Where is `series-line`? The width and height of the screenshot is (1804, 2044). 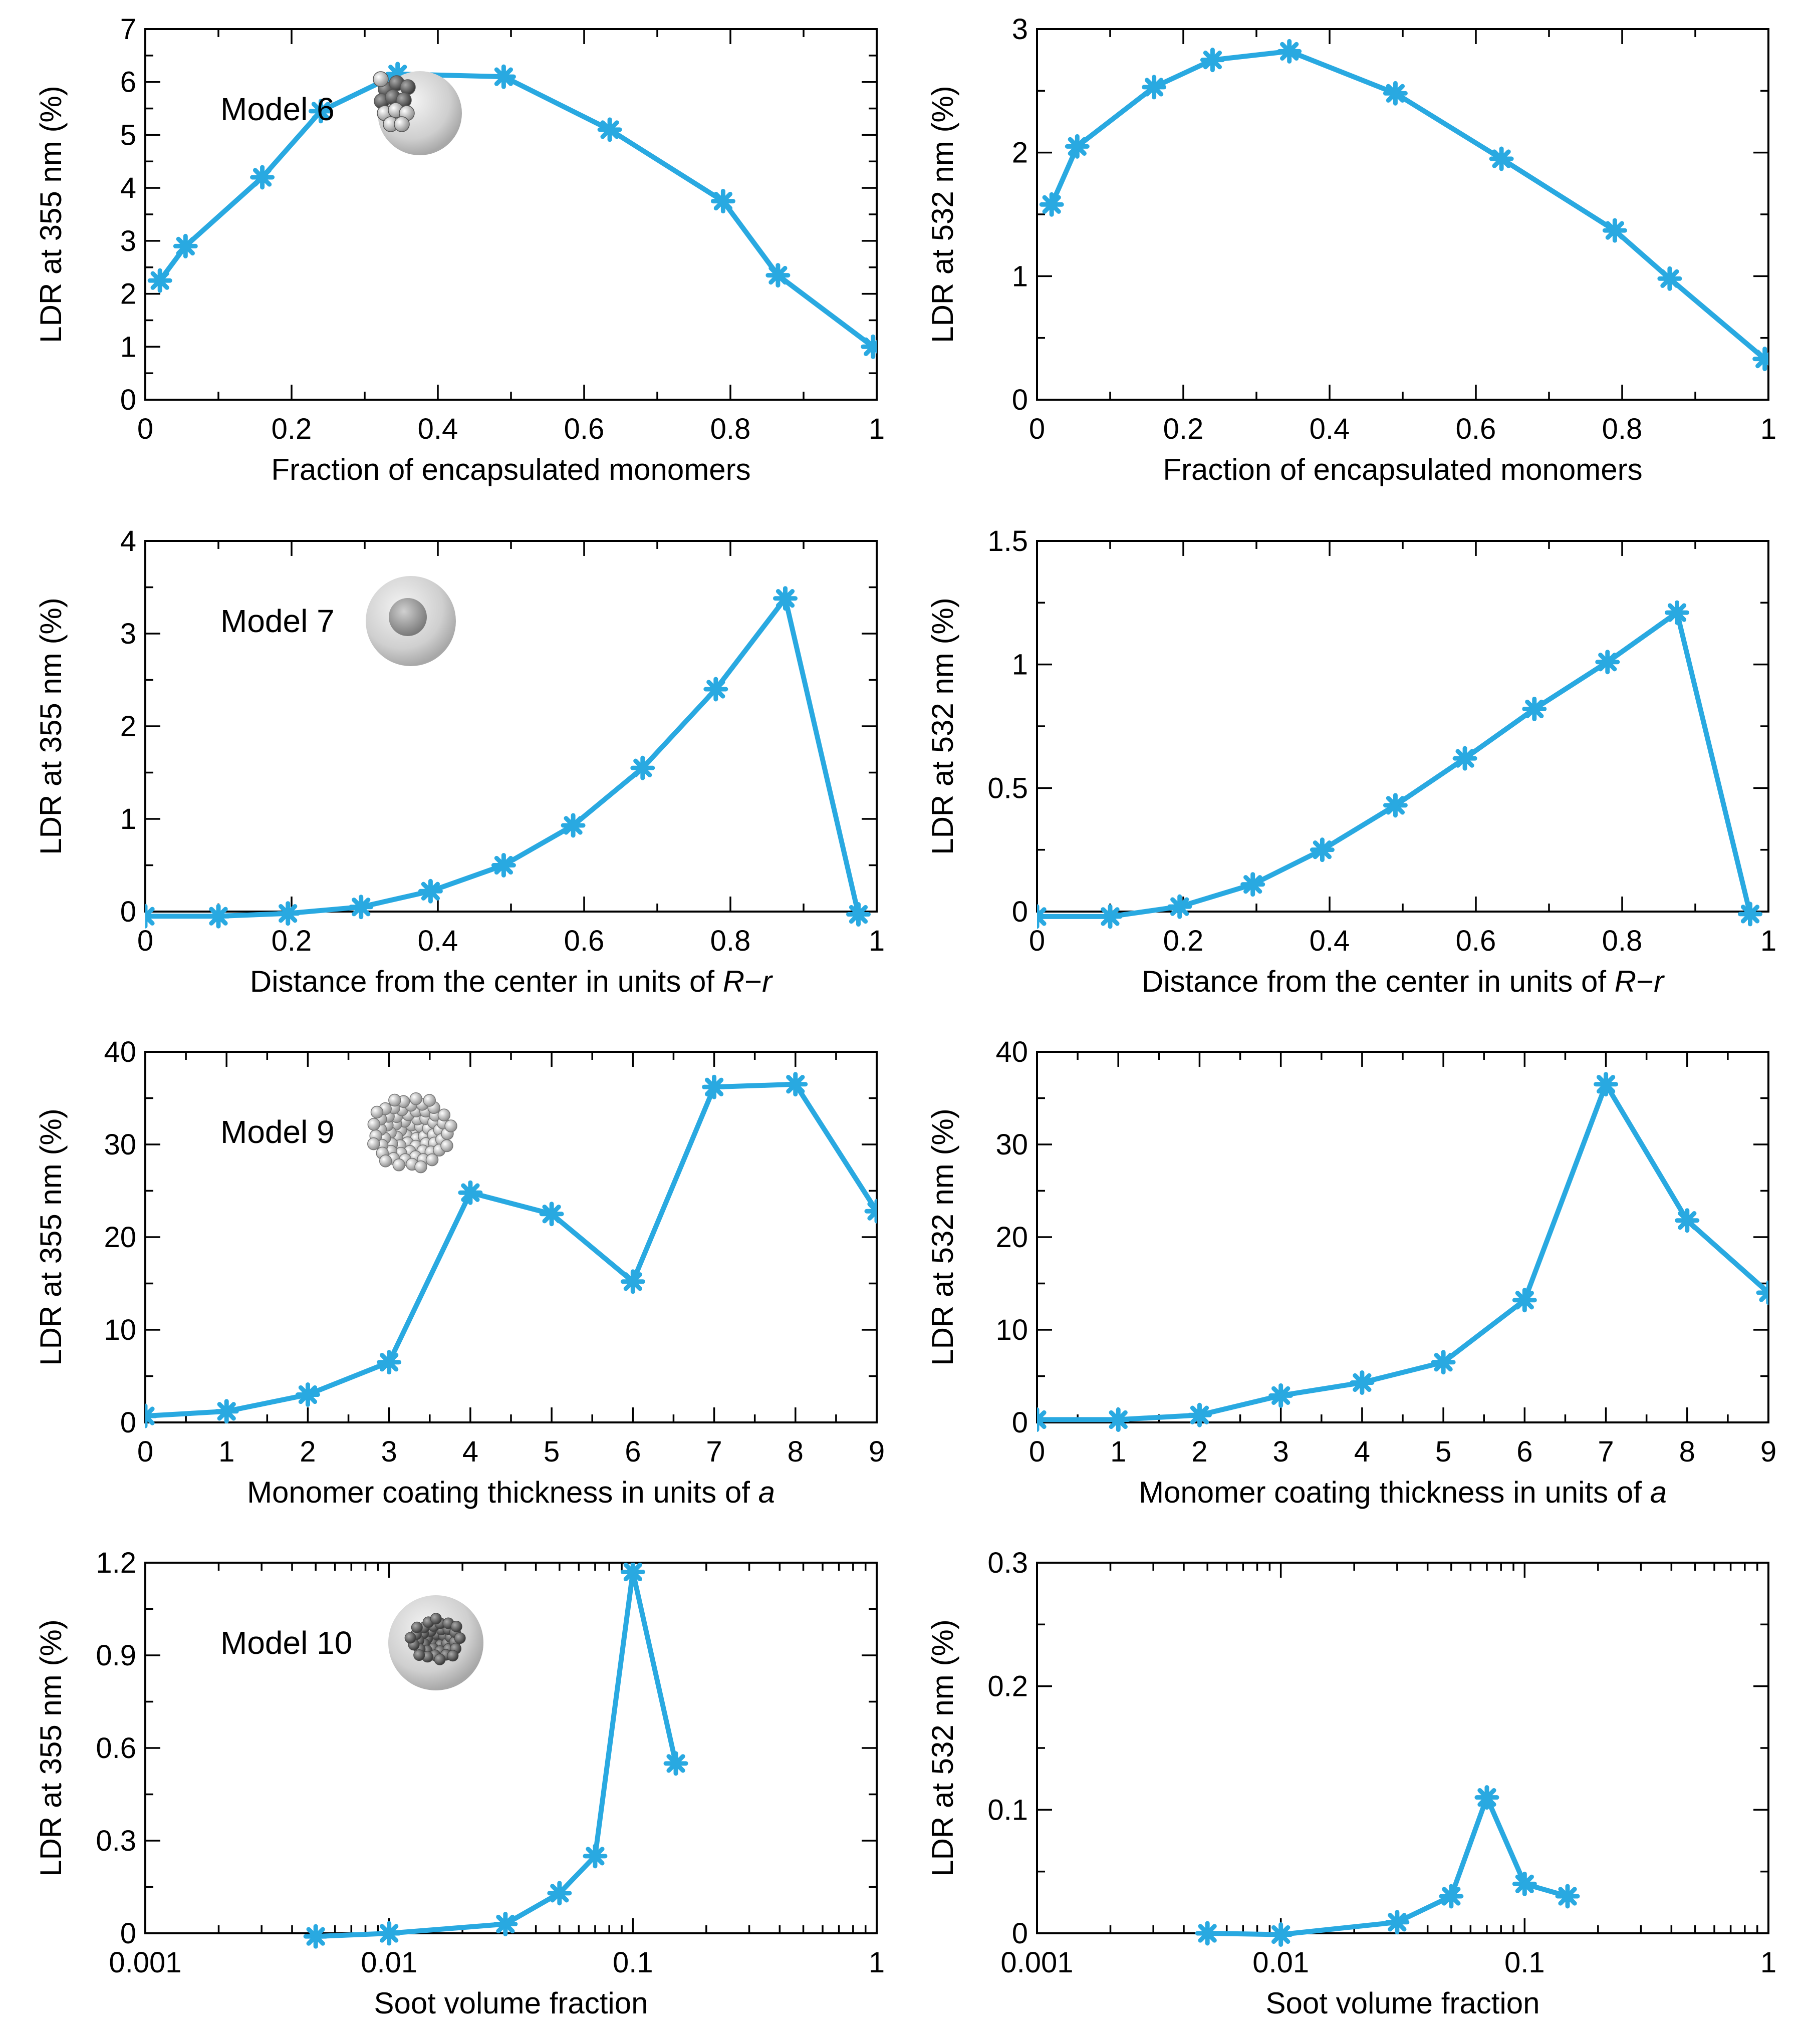 series-line is located at coordinates (516, 210).